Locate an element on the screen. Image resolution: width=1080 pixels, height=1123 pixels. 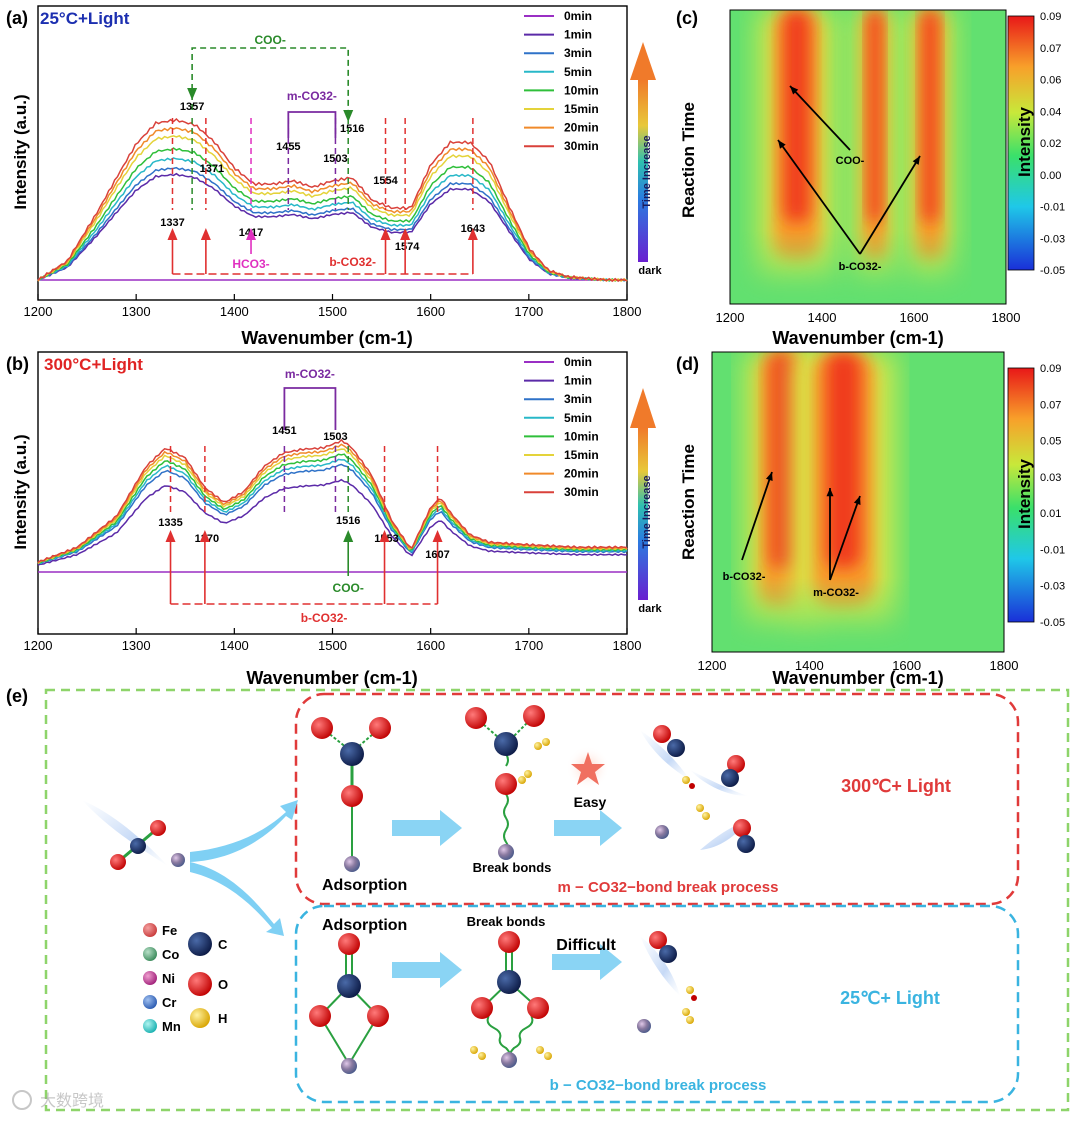
legend-label: 15min is located at coordinates (581, 109).